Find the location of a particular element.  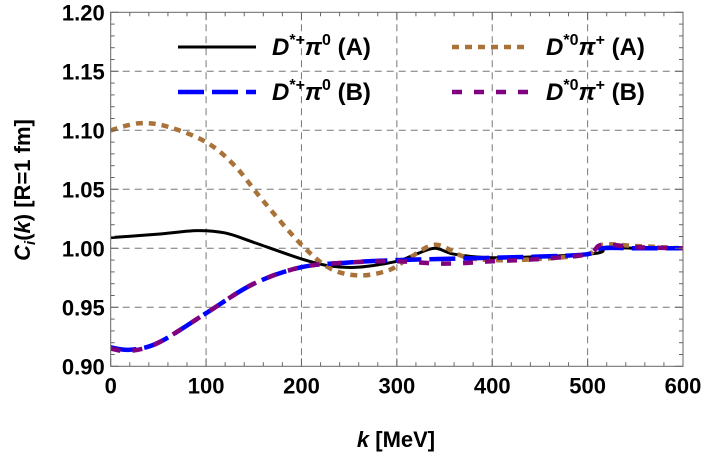

y-tick-label: 1.20 is located at coordinates (83, 12).